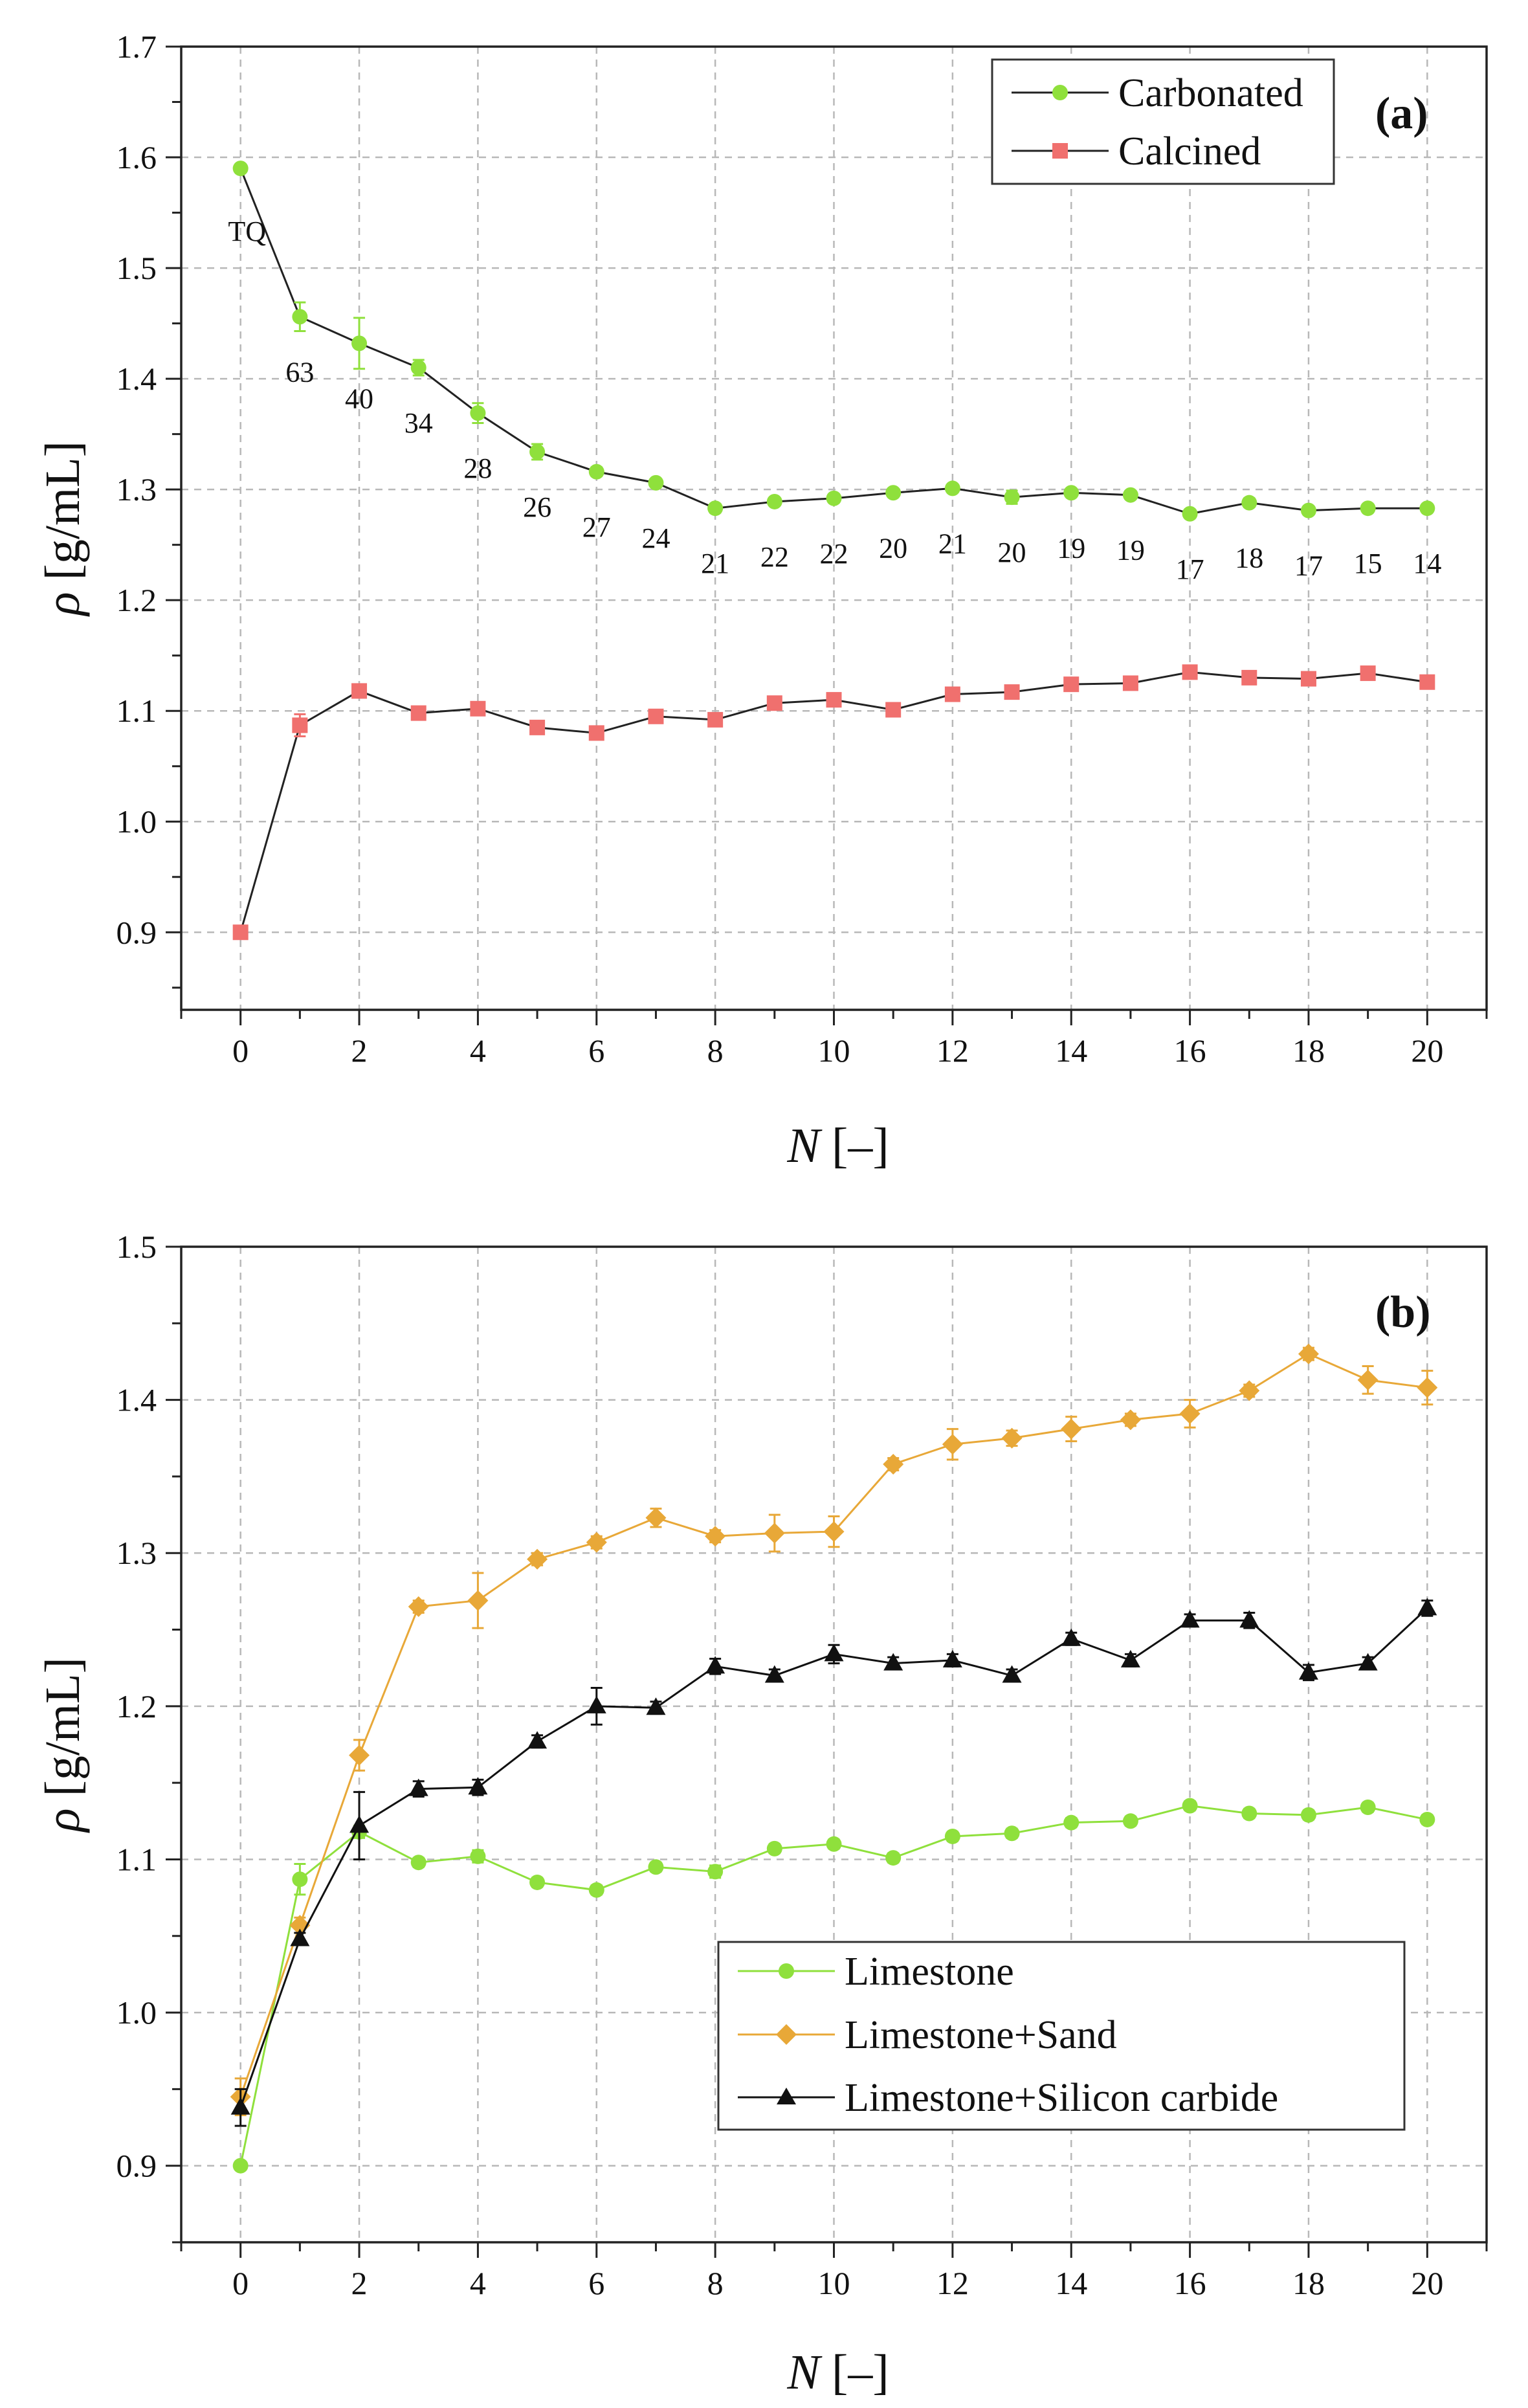 The image size is (1528, 2408). I want to click on panel-a-annotation: 21, so click(715, 563).